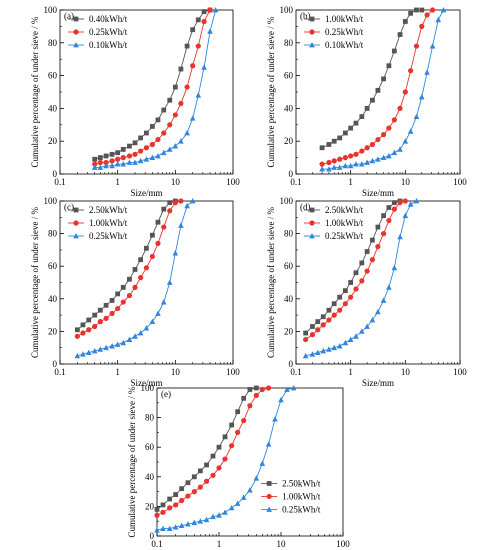  Describe the element at coordinates (344, 236) in the screenshot. I see `legend-label: 0.25kWh/t` at that location.